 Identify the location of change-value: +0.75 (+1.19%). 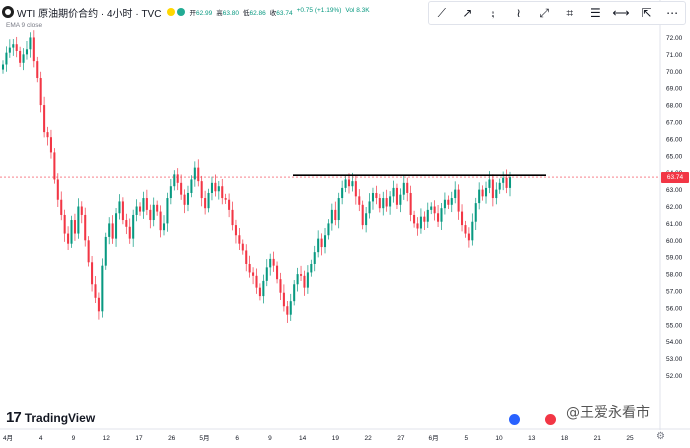
(319, 10).